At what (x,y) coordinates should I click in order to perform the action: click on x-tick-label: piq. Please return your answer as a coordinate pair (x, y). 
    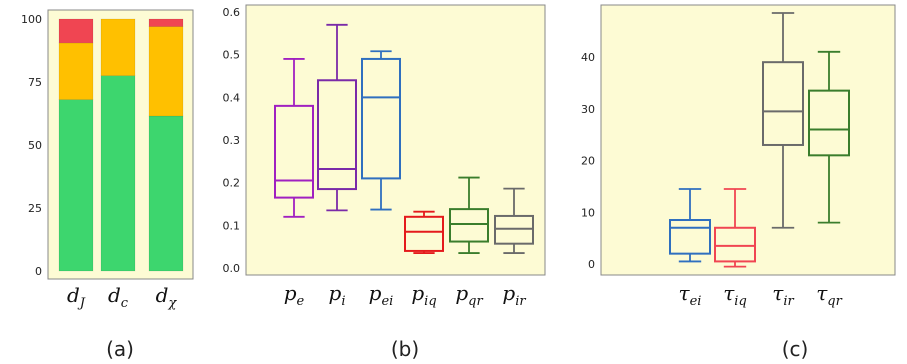
    Looking at the image, I should click on (423, 295).